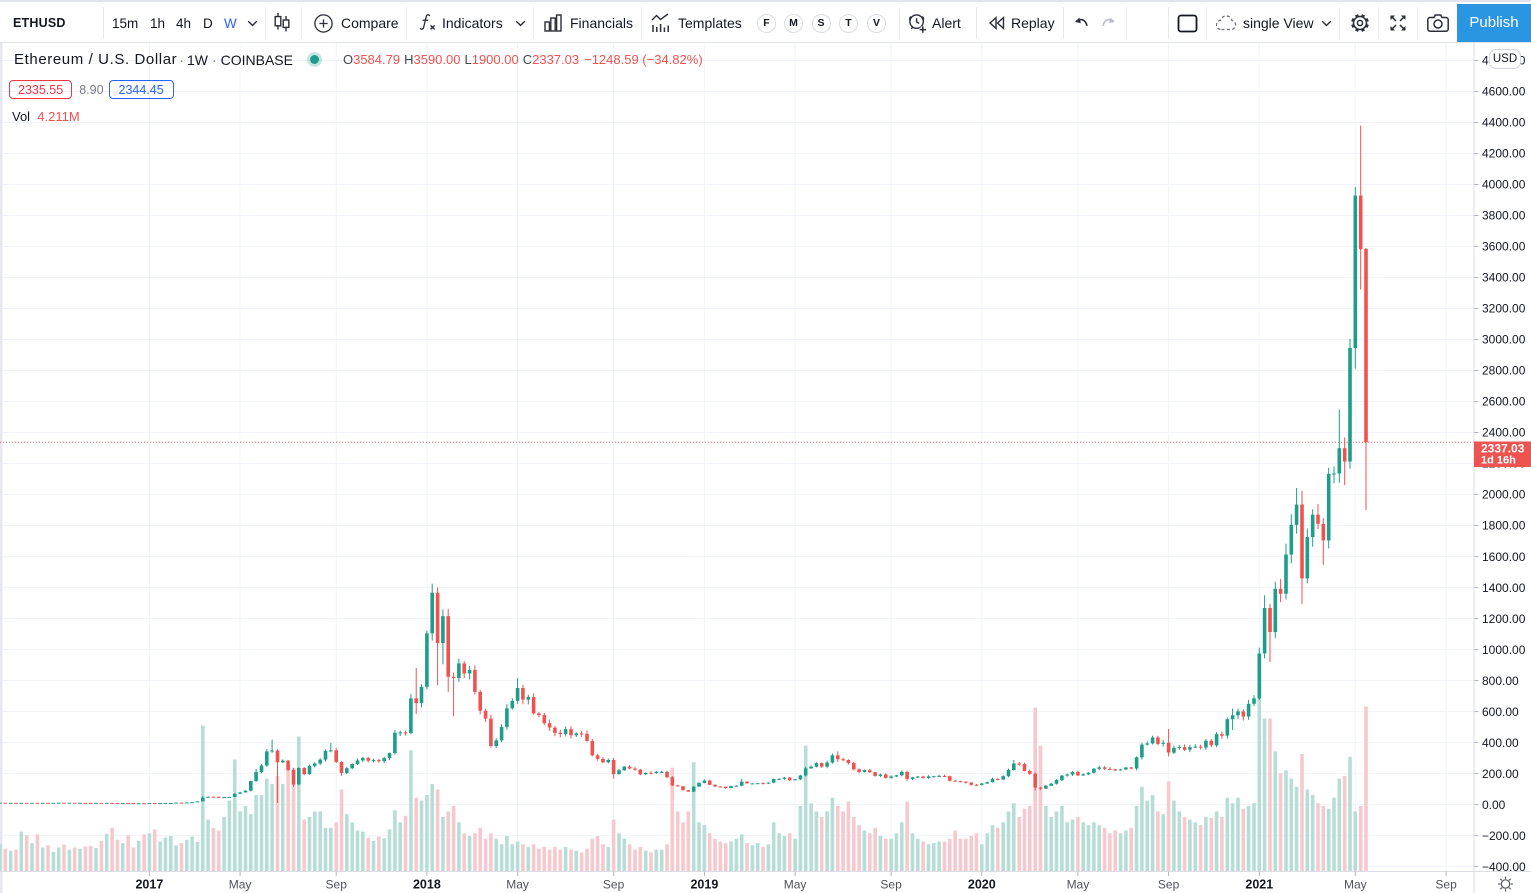 This screenshot has height=893, width=1531. Describe the element at coordinates (149, 885) in the screenshot. I see `svg-text: 2017` at that location.